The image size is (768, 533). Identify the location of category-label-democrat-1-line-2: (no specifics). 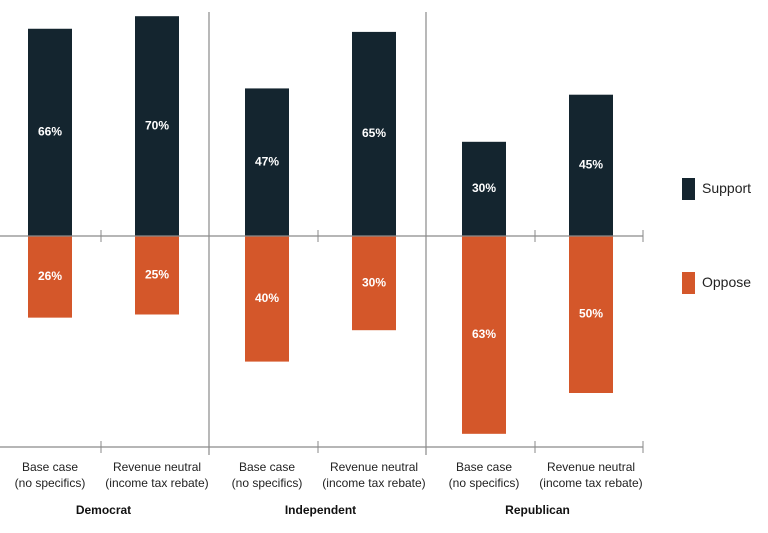
(50, 483).